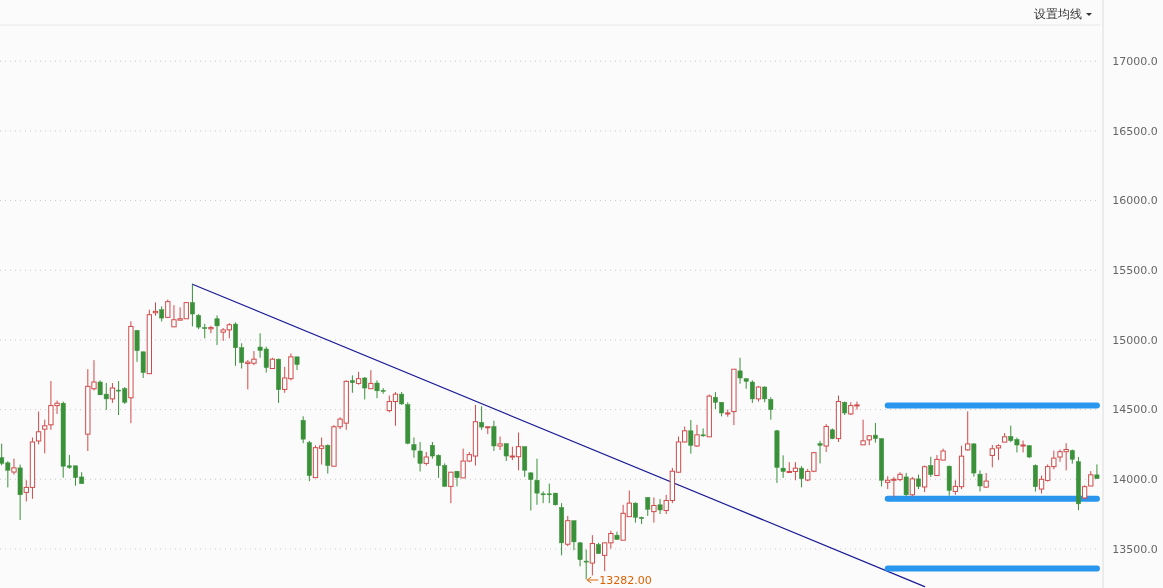 The image size is (1163, 588). I want to click on y-tick-label: 15500.0, so click(1135, 271).